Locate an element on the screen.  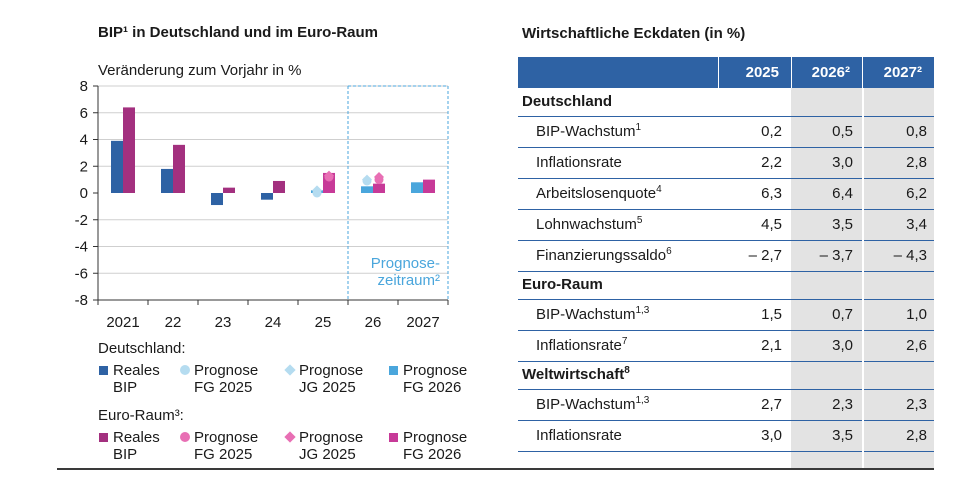
cell-value: 6,3 is located at coordinates (771, 193).